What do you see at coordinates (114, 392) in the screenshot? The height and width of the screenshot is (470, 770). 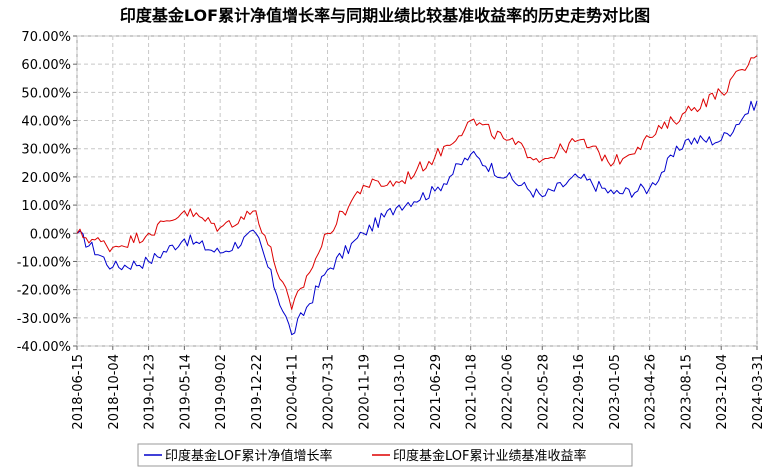 I see `x-tick-label: 2018-10-04` at bounding box center [114, 392].